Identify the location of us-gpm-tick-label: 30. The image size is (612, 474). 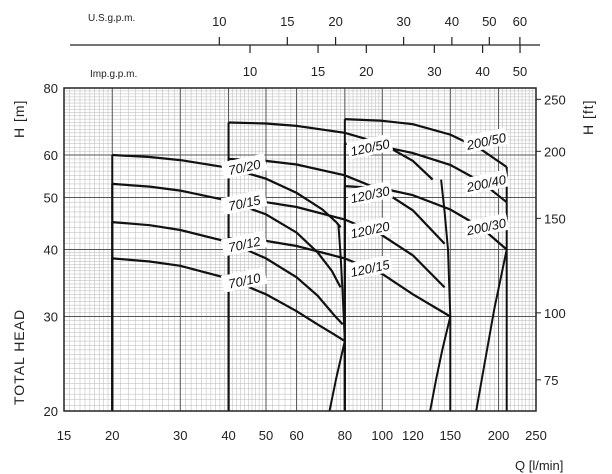
(403, 21).